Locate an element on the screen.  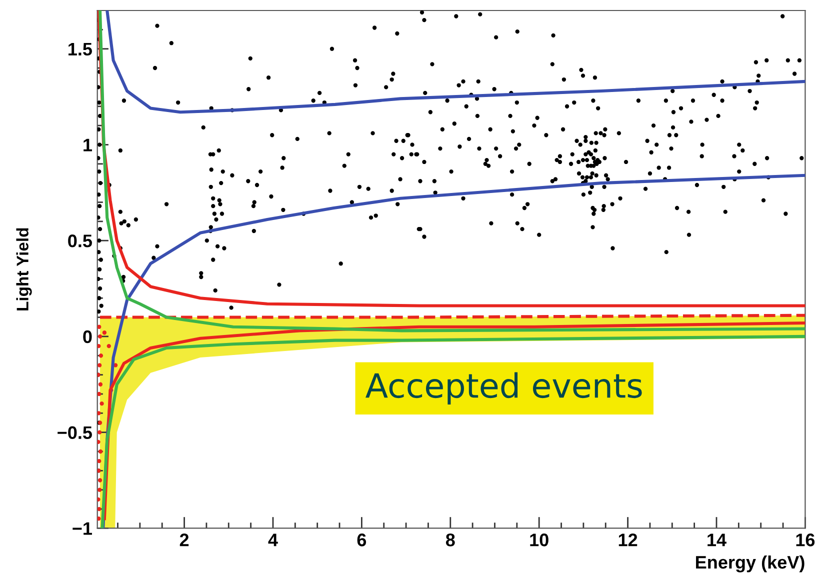
y-tick-label: 1 is located at coordinates (88, 145).